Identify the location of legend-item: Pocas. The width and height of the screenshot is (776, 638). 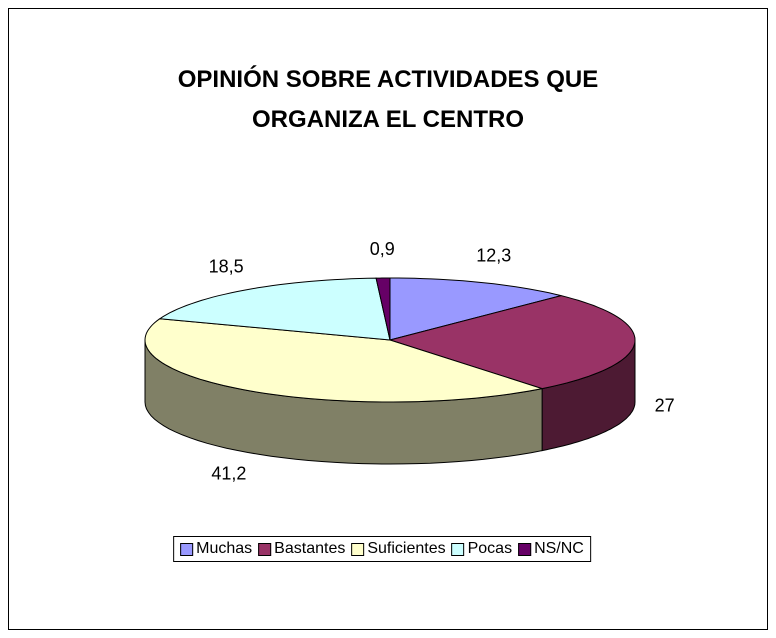
(482, 549).